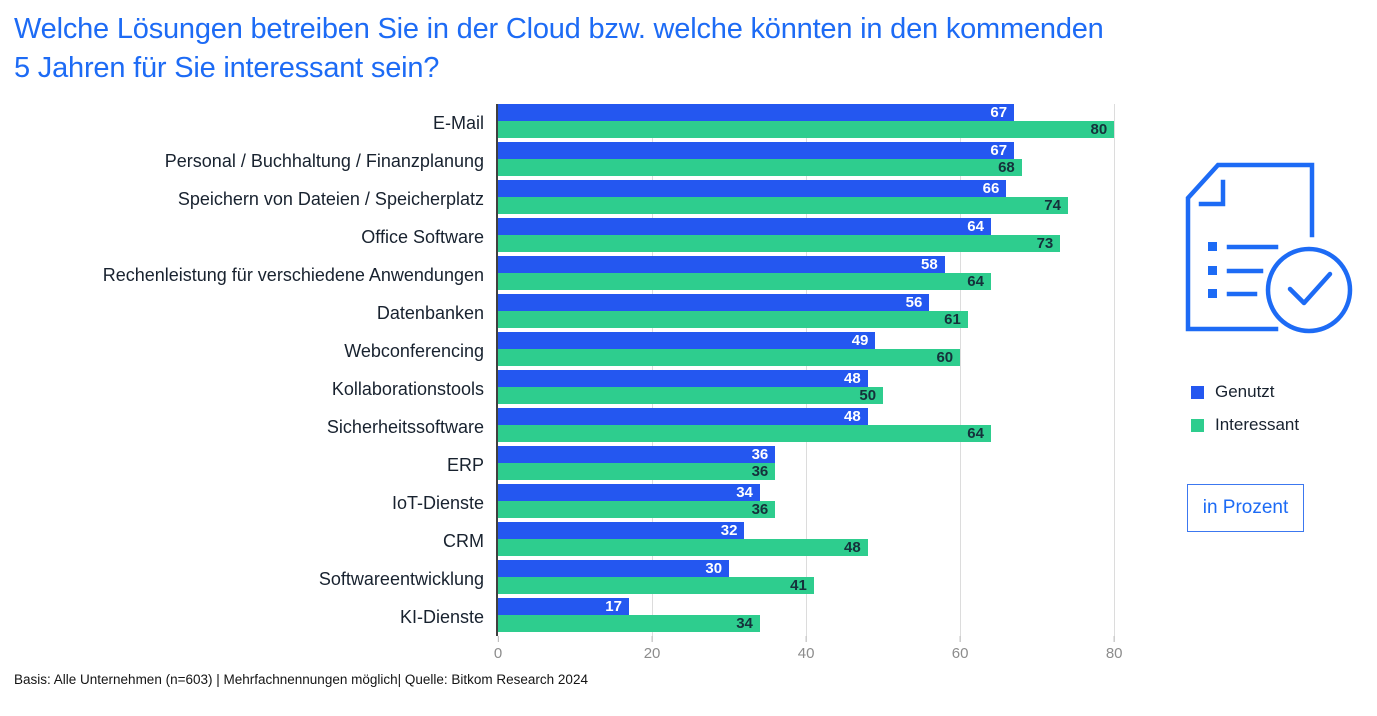 The width and height of the screenshot is (1377, 716). I want to click on tick-label: 40, so click(806, 653).